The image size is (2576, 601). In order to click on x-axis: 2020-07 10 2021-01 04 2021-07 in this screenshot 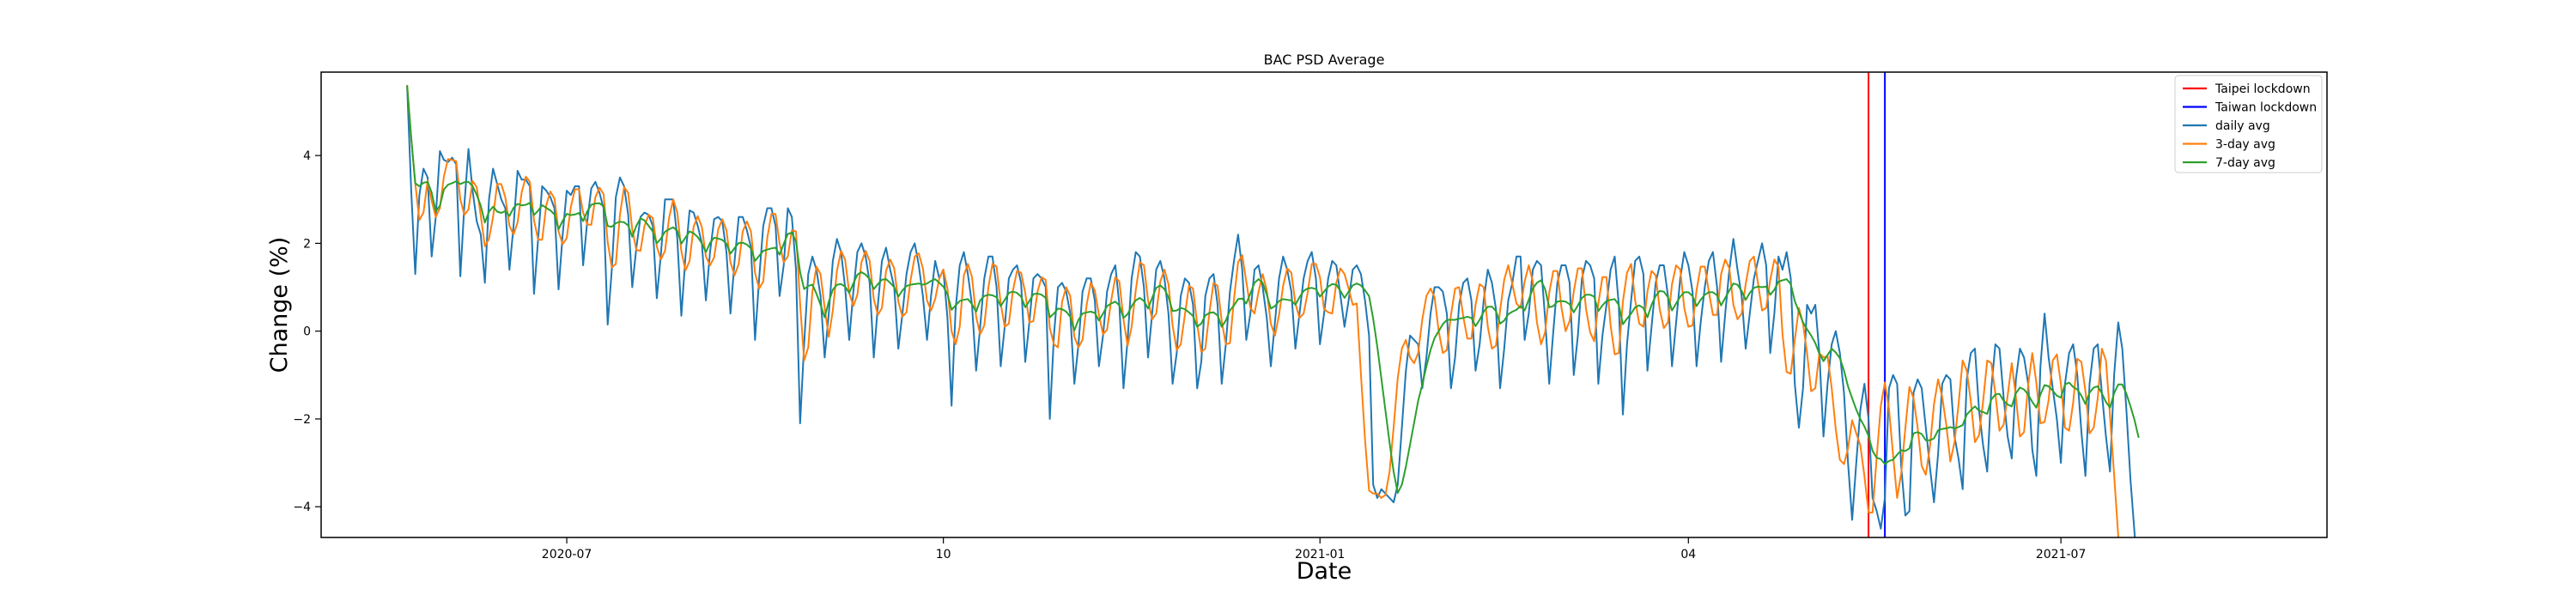, I will do `click(1314, 549)`.